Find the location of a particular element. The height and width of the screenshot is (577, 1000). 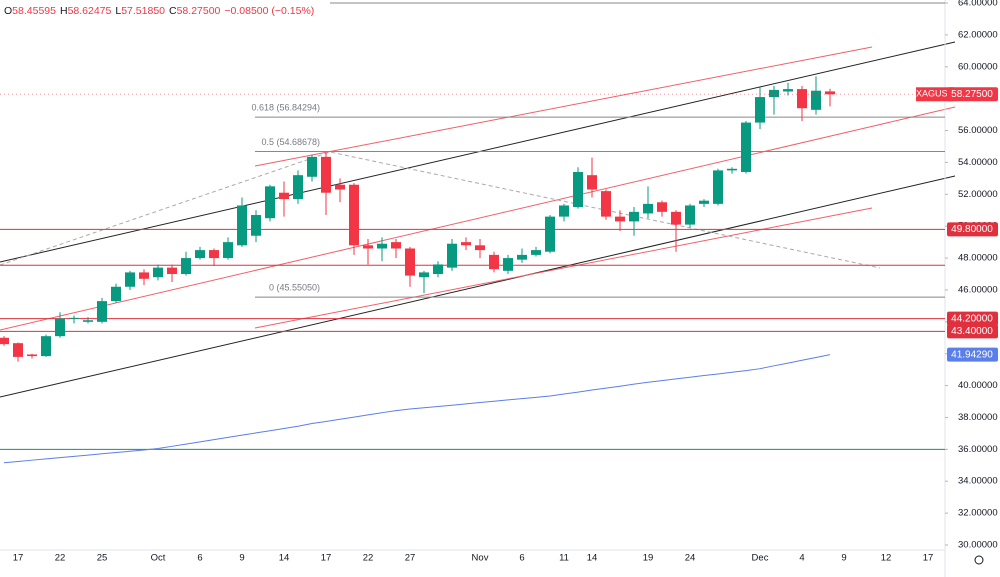

x-tick-label: 22 is located at coordinates (368, 558).